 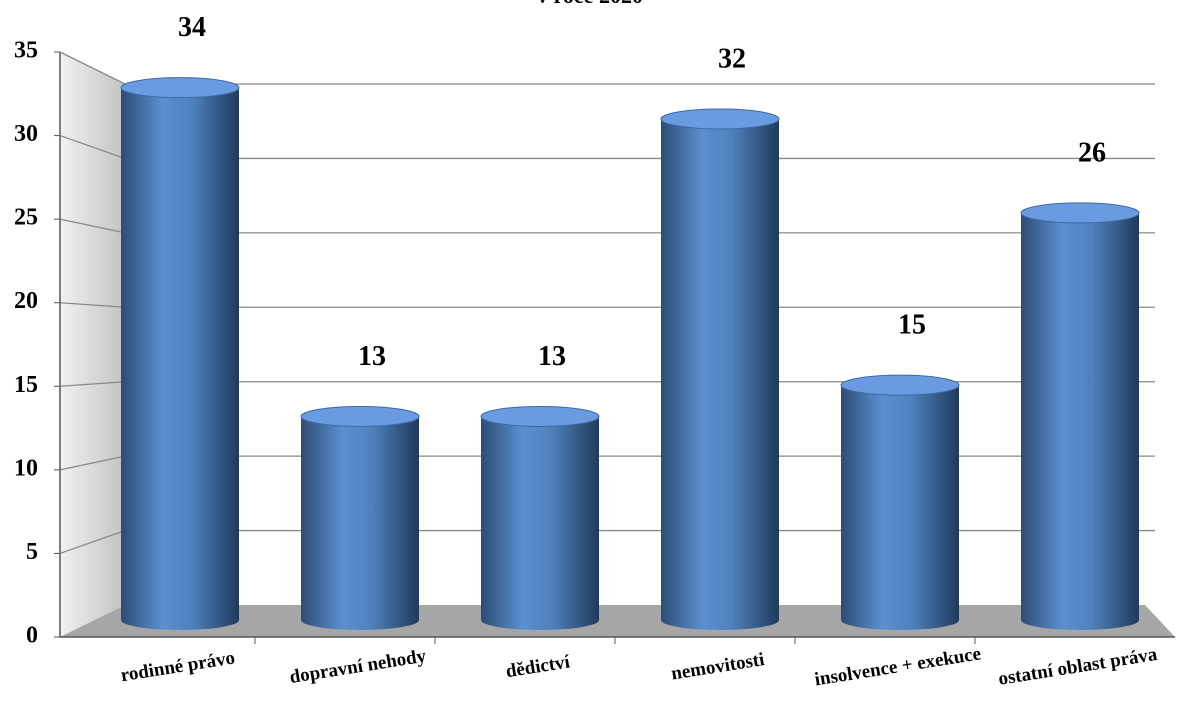 I want to click on value-label: 34, so click(x=192, y=27).